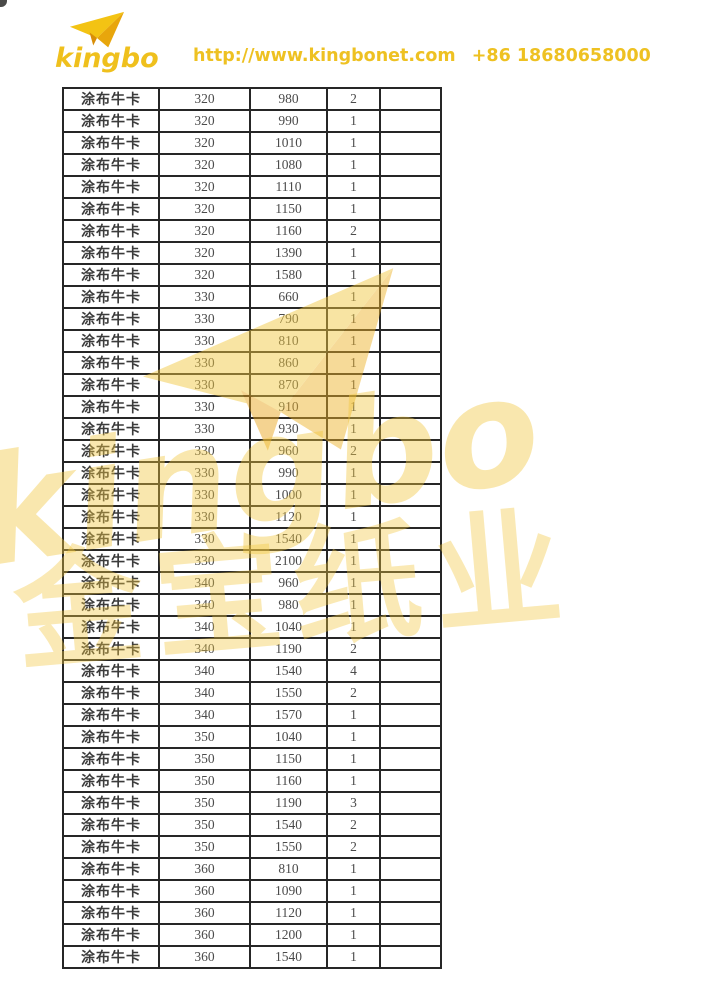  I want to click on cell-length: 1540, so click(288, 825).